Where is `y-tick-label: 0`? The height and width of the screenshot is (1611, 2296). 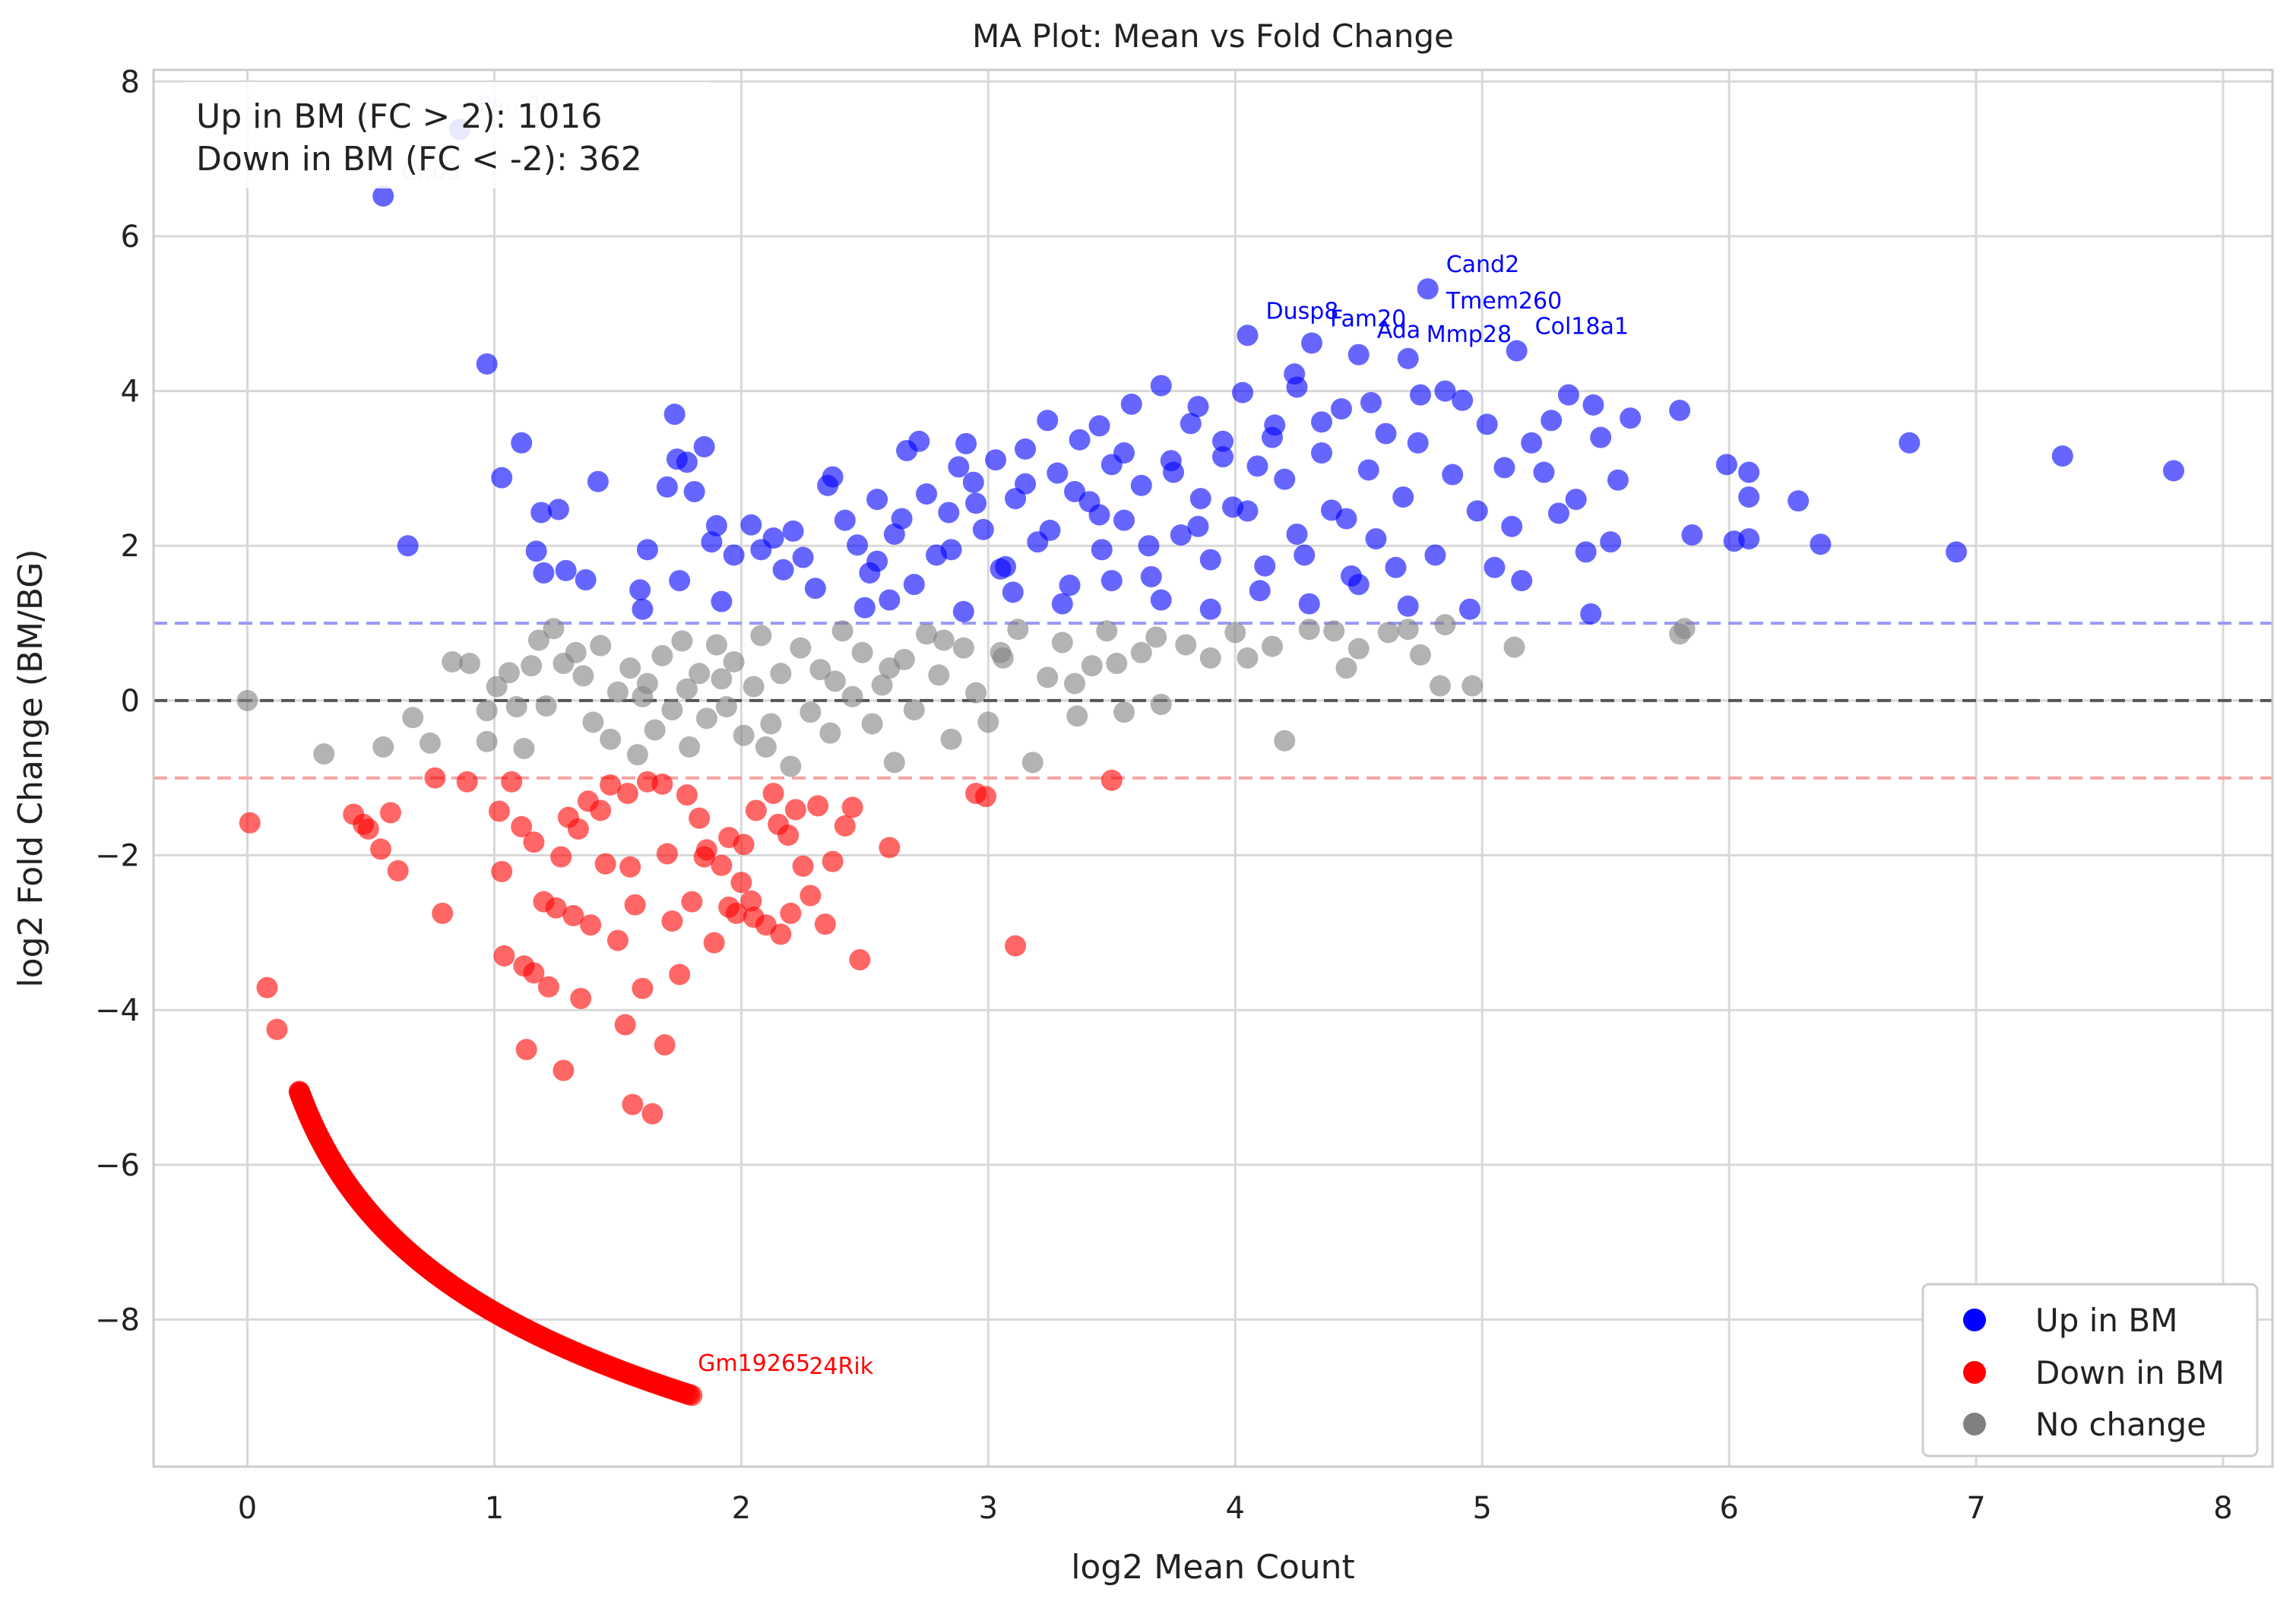 y-tick-label: 0 is located at coordinates (131, 701).